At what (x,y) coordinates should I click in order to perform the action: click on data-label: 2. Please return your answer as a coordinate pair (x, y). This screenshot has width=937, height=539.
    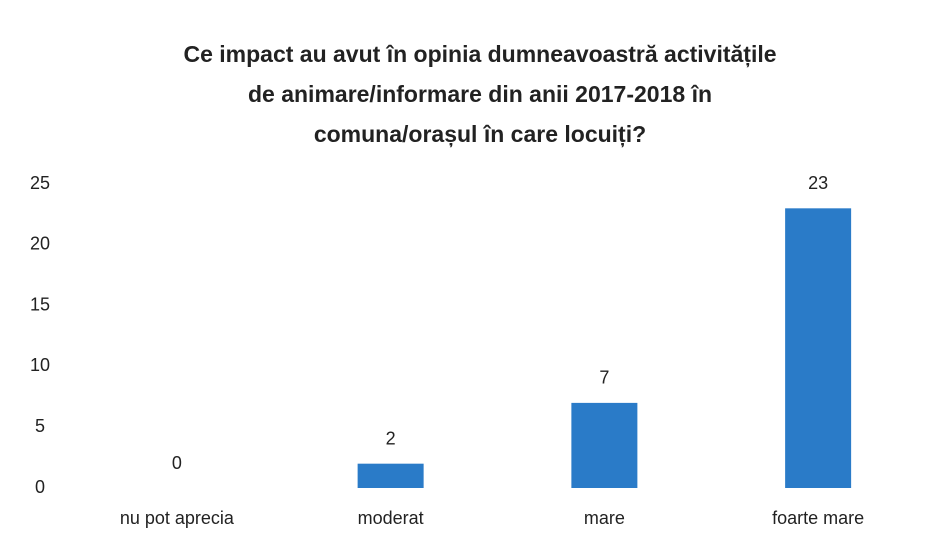
    Looking at the image, I should click on (391, 438).